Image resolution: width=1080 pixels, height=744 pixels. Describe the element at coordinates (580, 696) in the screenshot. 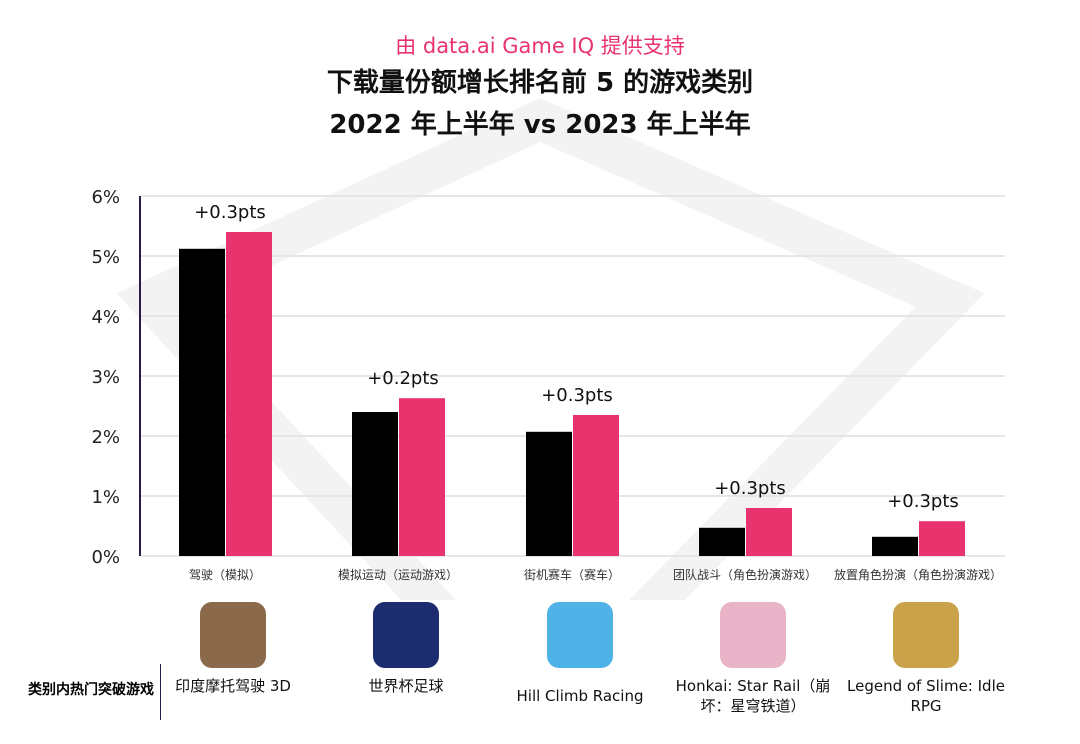

I see `game-title: Hill Climb Racing` at that location.